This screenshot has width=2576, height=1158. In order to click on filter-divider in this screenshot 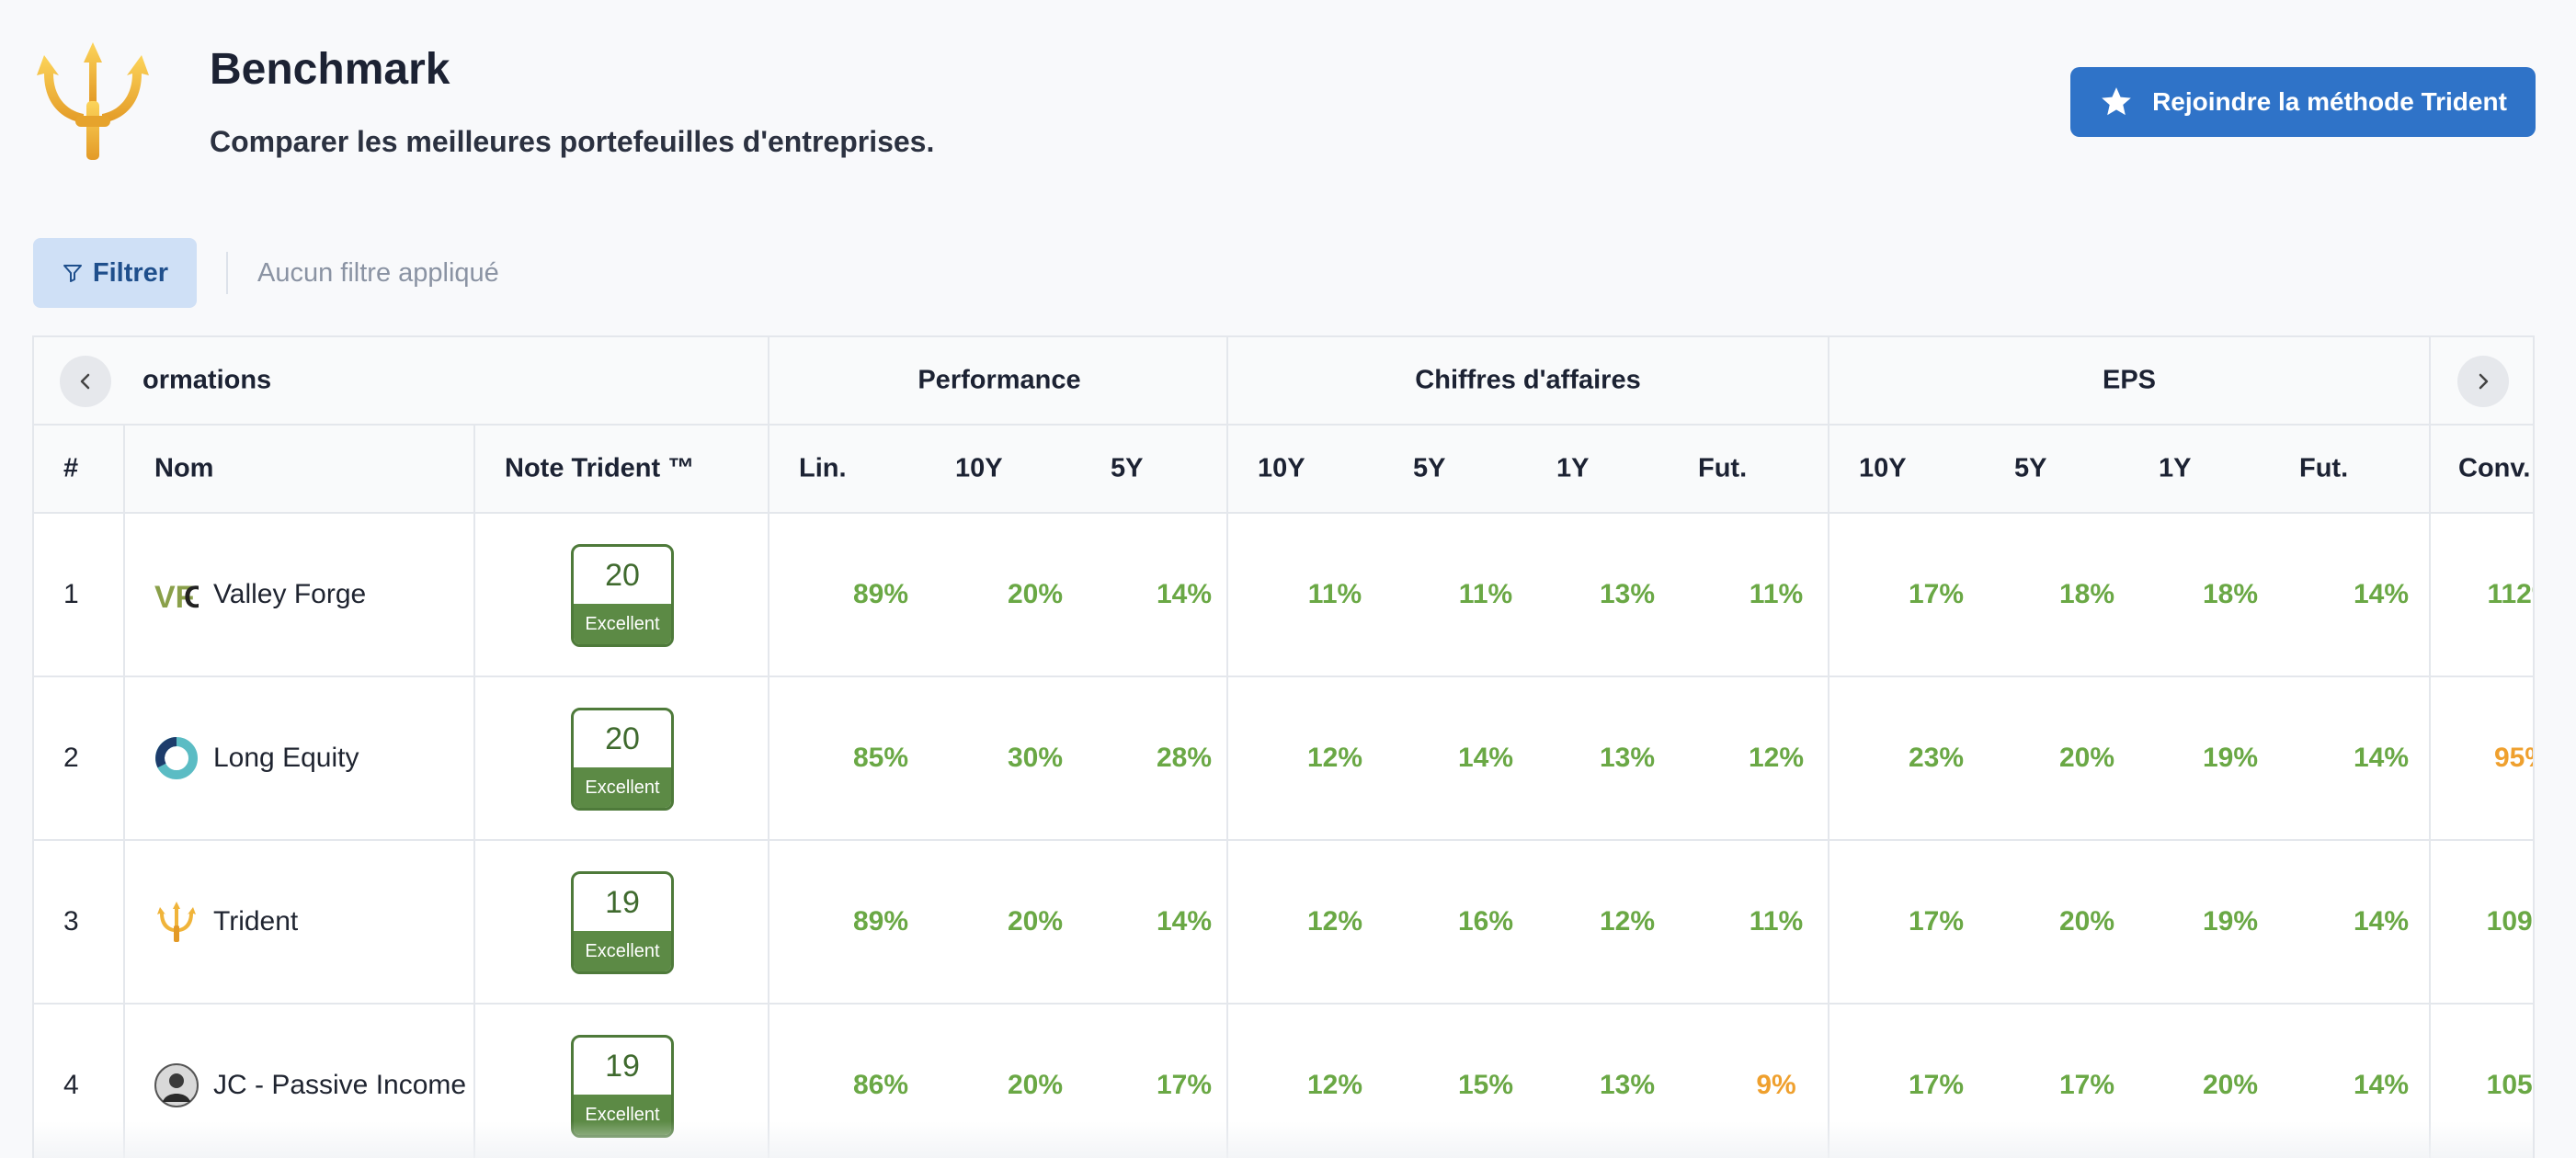, I will do `click(227, 273)`.